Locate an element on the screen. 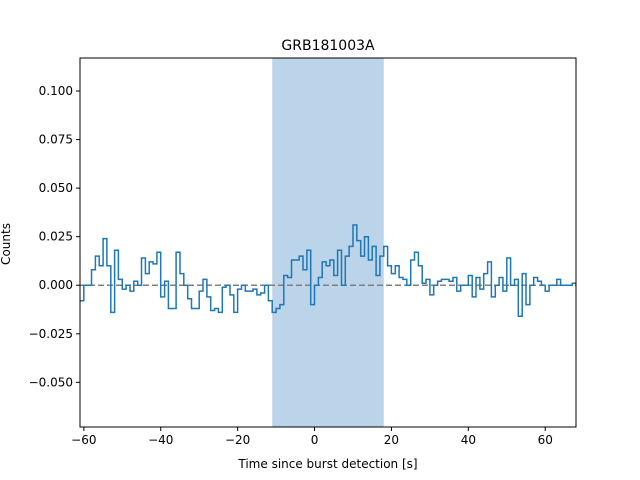 The width and height of the screenshot is (640, 480). x-axis-label: Time since burst detection [s] is located at coordinates (327, 464).